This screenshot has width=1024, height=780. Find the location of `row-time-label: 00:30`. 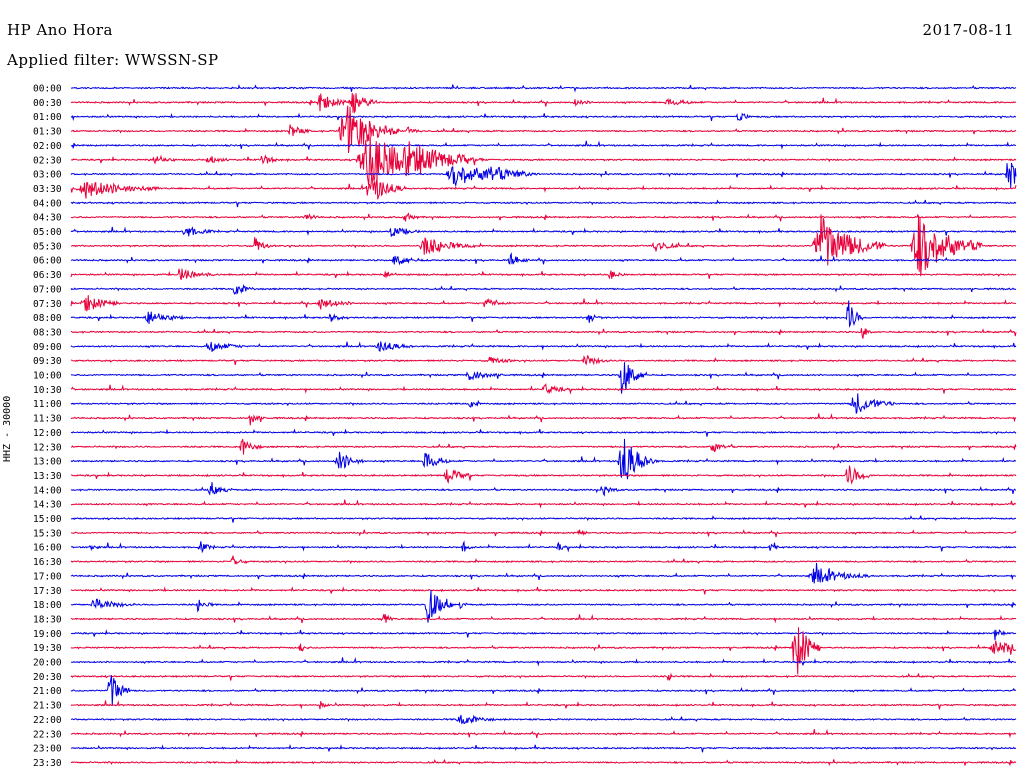

row-time-label: 00:30 is located at coordinates (47, 103).